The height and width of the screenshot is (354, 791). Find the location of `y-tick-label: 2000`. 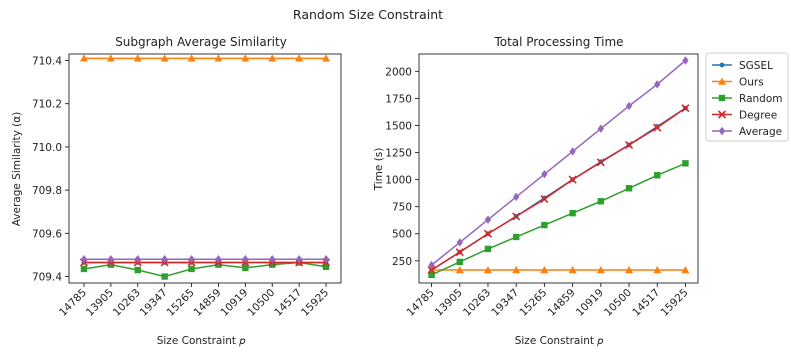

y-tick-label: 2000 is located at coordinates (398, 72).